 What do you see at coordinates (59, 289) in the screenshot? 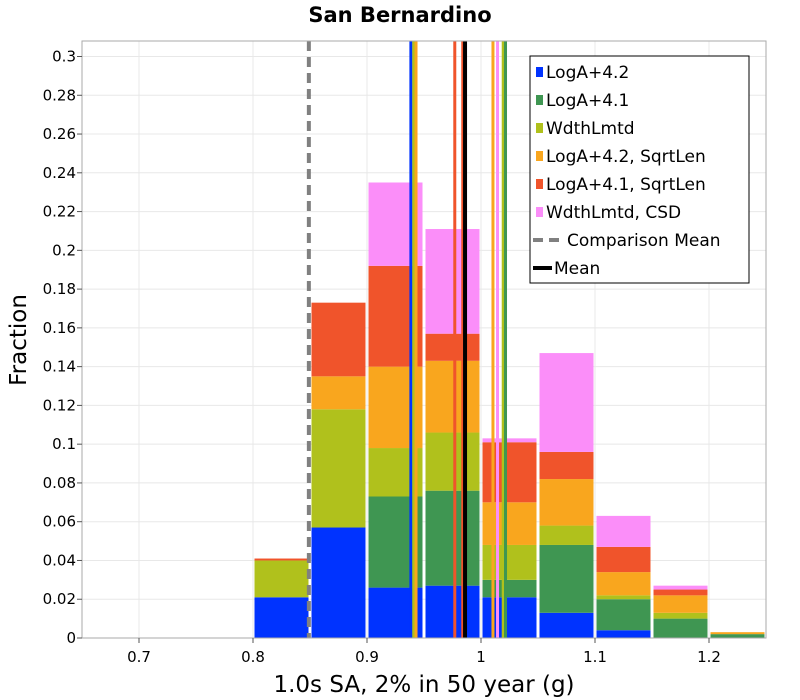
I see `y-tick-label-9: 0.18` at bounding box center [59, 289].